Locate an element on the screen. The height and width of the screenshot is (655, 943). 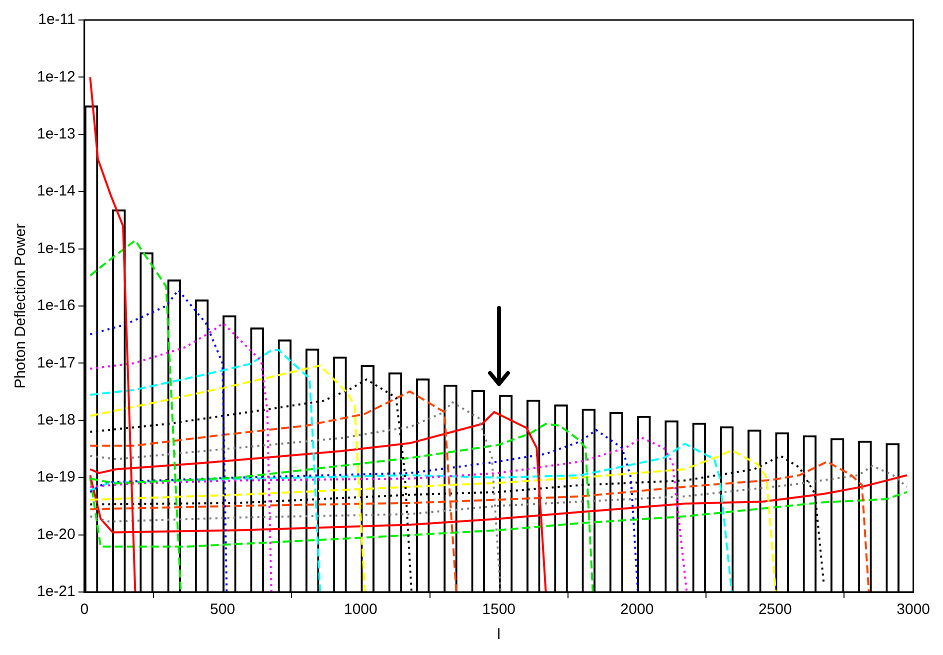
x-tick-label: 3000 is located at coordinates (913, 609).